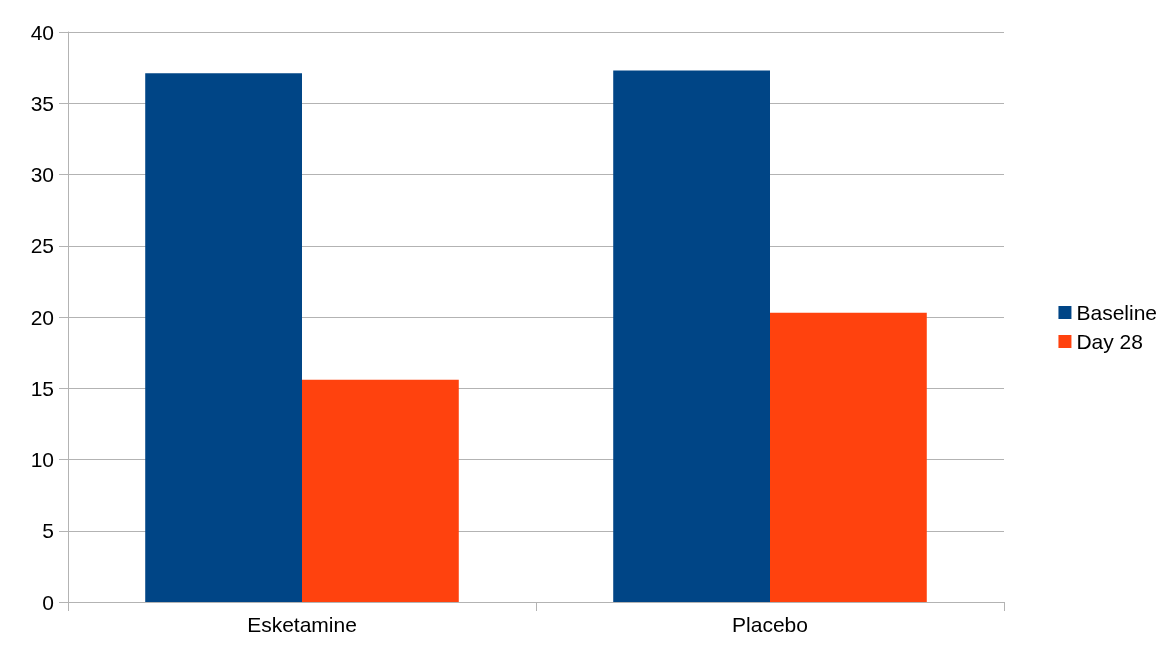 The image size is (1172, 654). I want to click on y-tick-label: 15, so click(42, 388).